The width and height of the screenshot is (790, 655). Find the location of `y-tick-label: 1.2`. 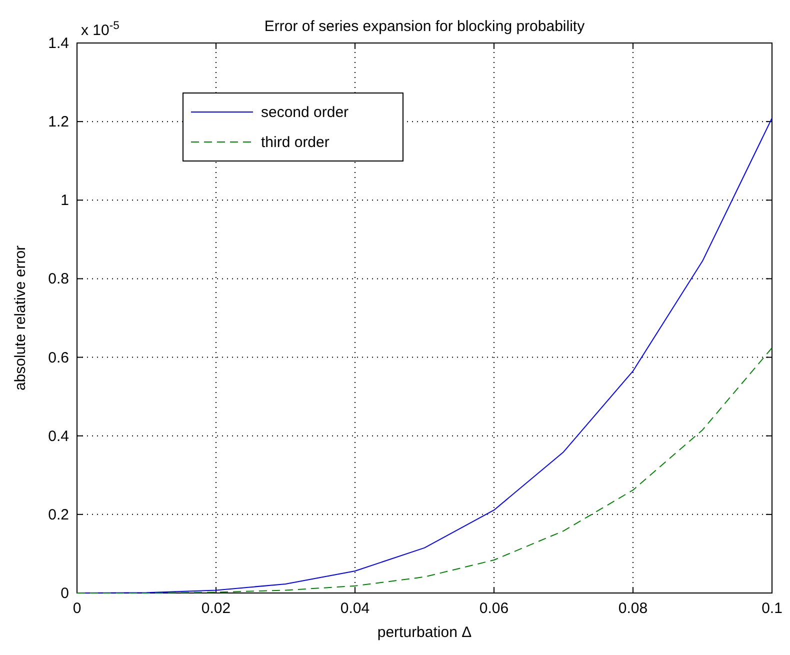

y-tick-label: 1.2 is located at coordinates (58, 122).